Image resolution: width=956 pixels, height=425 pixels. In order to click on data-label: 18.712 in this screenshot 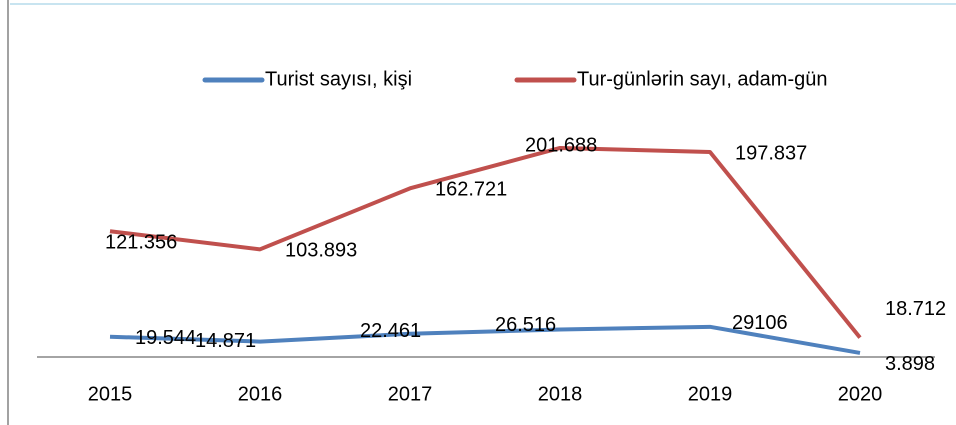, I will do `click(915, 309)`.